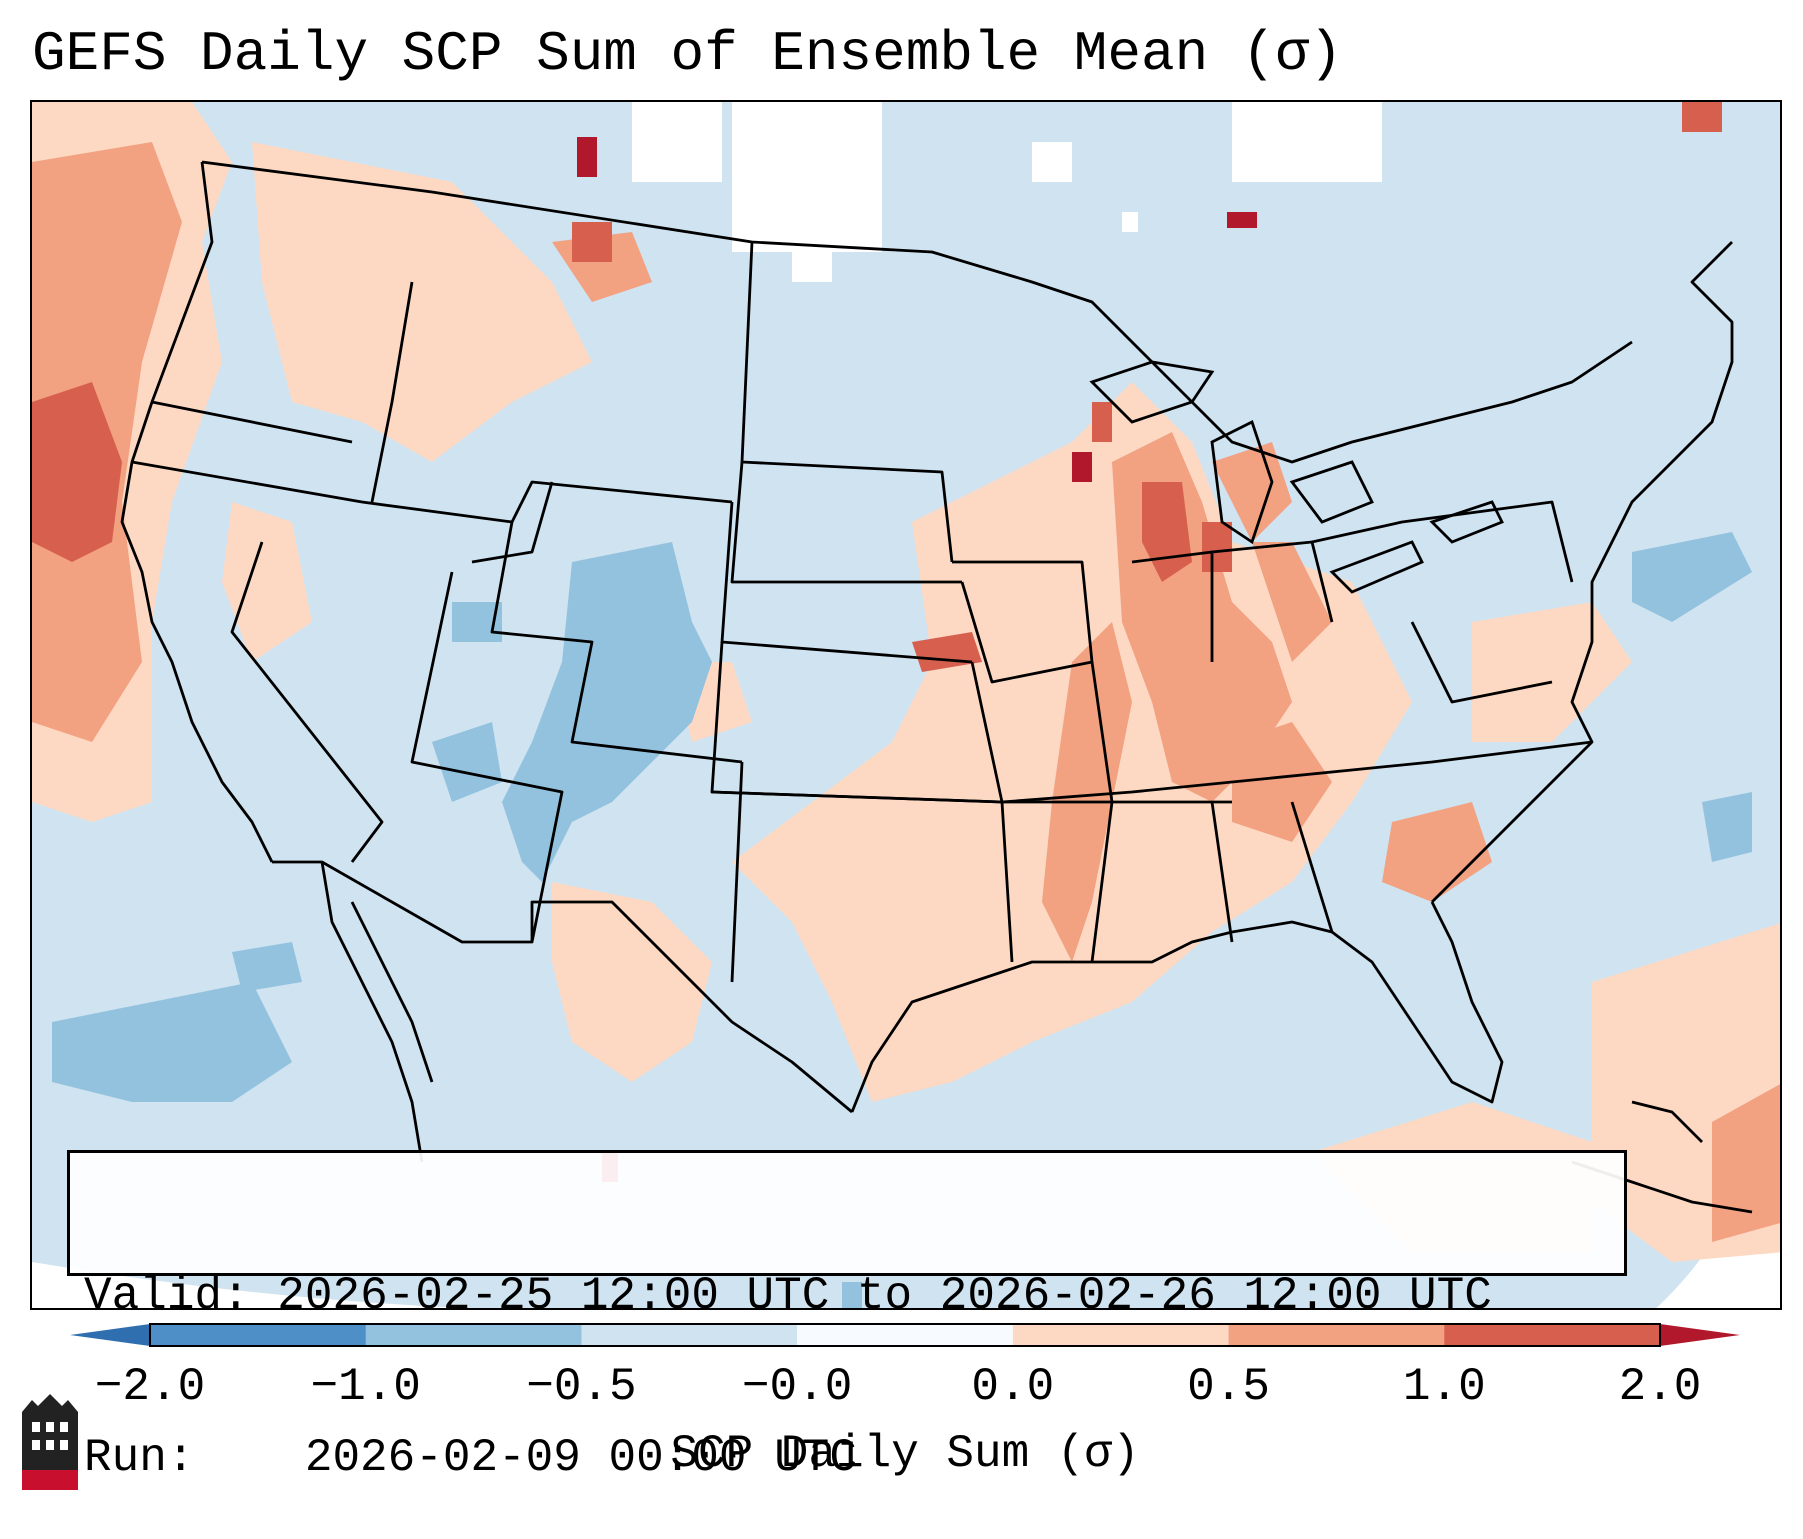  I want to click on colorbar-outline, so click(905, 1335).